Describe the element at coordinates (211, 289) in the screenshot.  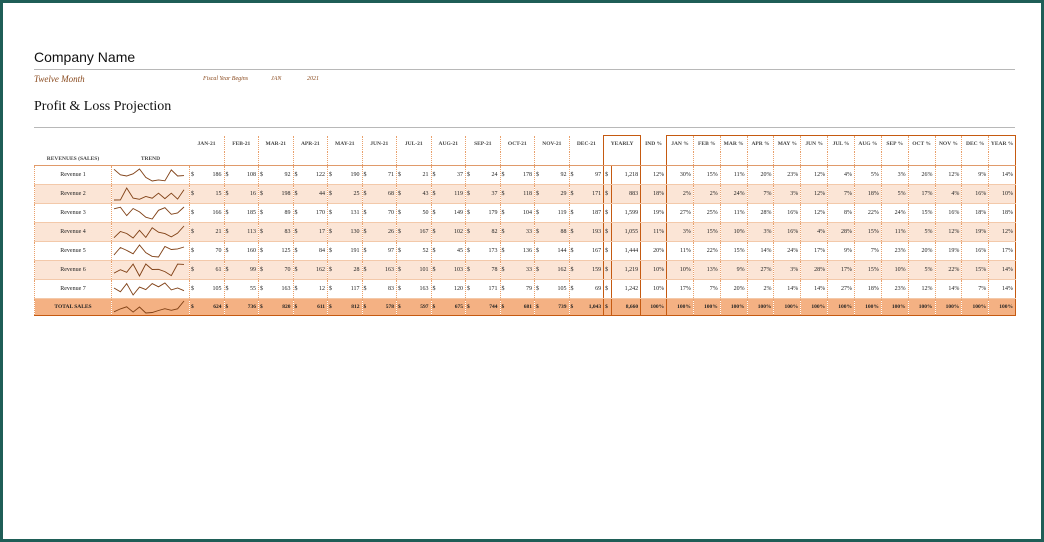
I see `month-value: 105` at that location.